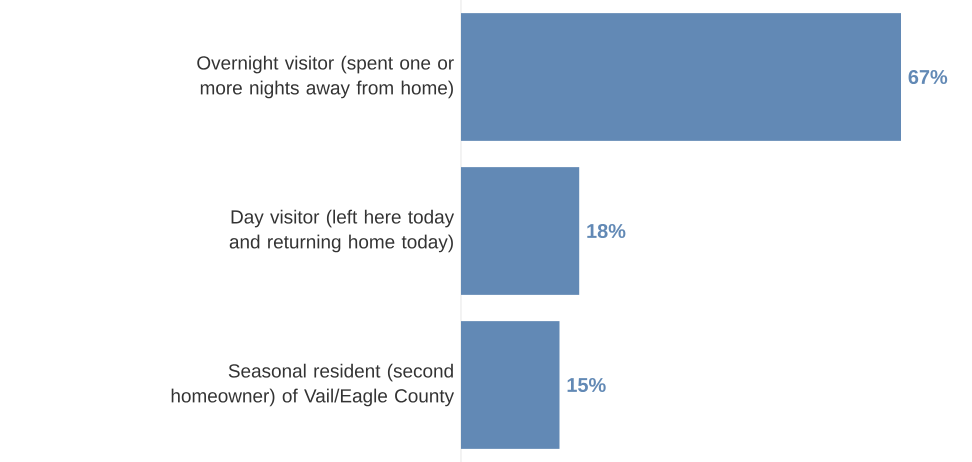  I want to click on y-tick-label: Day visitor (left here today and returning home today), so click(342, 231).